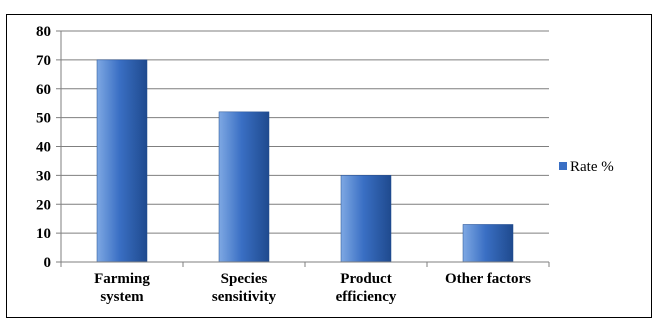 The height and width of the screenshot is (320, 654). What do you see at coordinates (592, 167) in the screenshot?
I see `legend-label: Rate %` at bounding box center [592, 167].